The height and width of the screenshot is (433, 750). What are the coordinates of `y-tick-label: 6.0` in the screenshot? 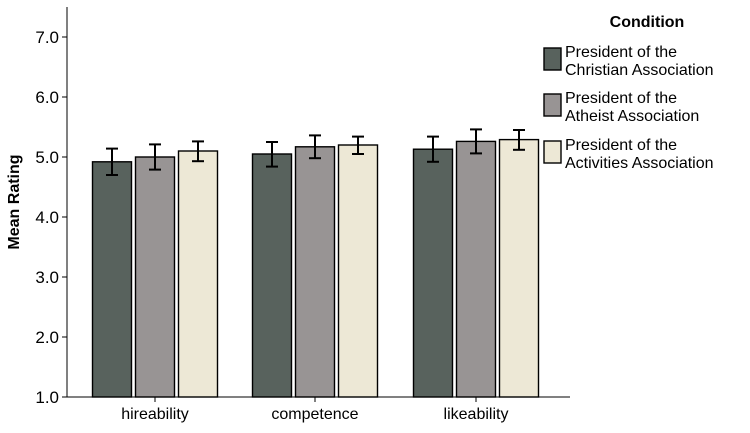 It's located at (47, 97).